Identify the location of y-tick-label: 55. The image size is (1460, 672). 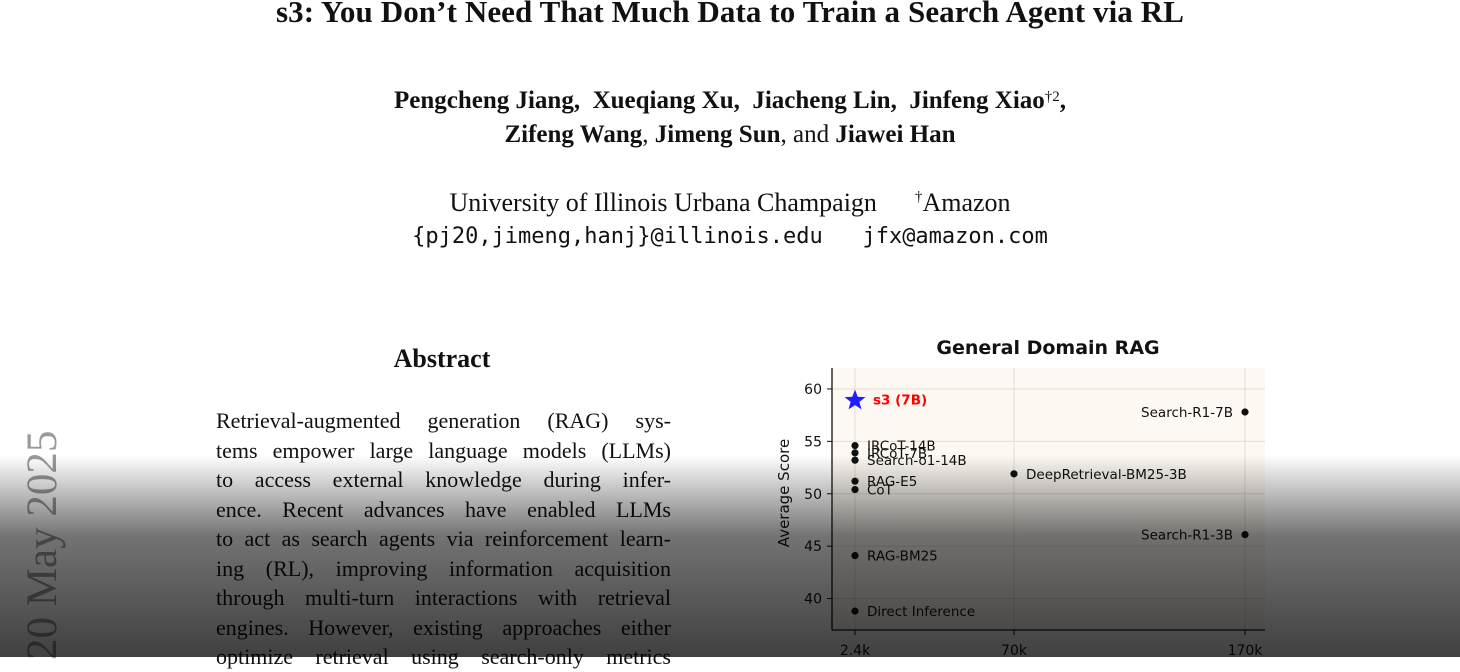
(813, 442).